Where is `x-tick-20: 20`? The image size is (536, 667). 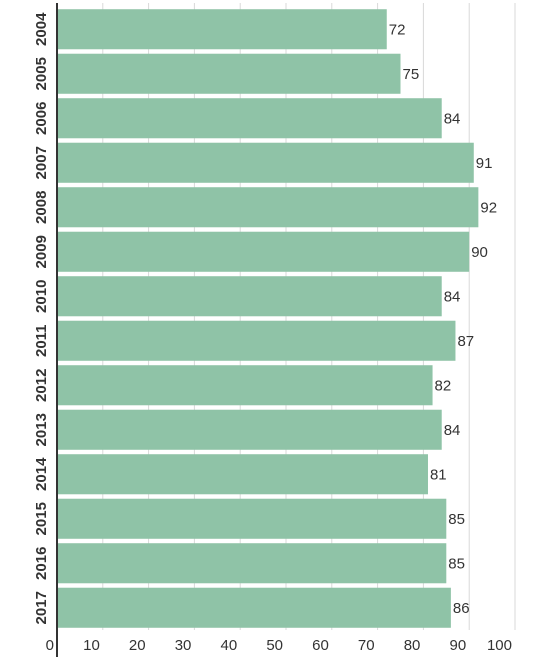
x-tick-20: 20 is located at coordinates (137, 645).